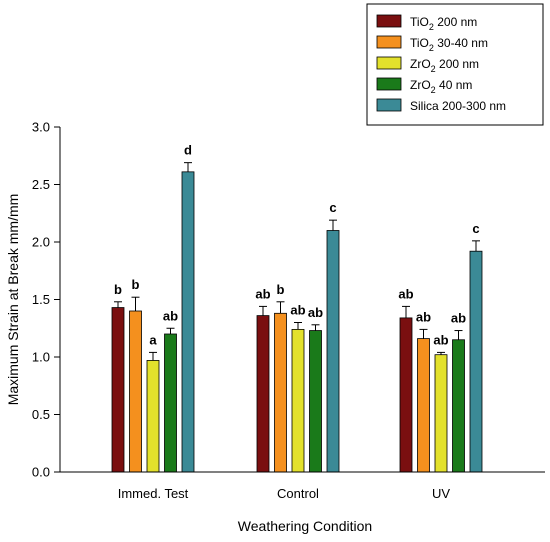 The image size is (550, 542). I want to click on legend-label: TiO2 30-40 nm, so click(449, 44).